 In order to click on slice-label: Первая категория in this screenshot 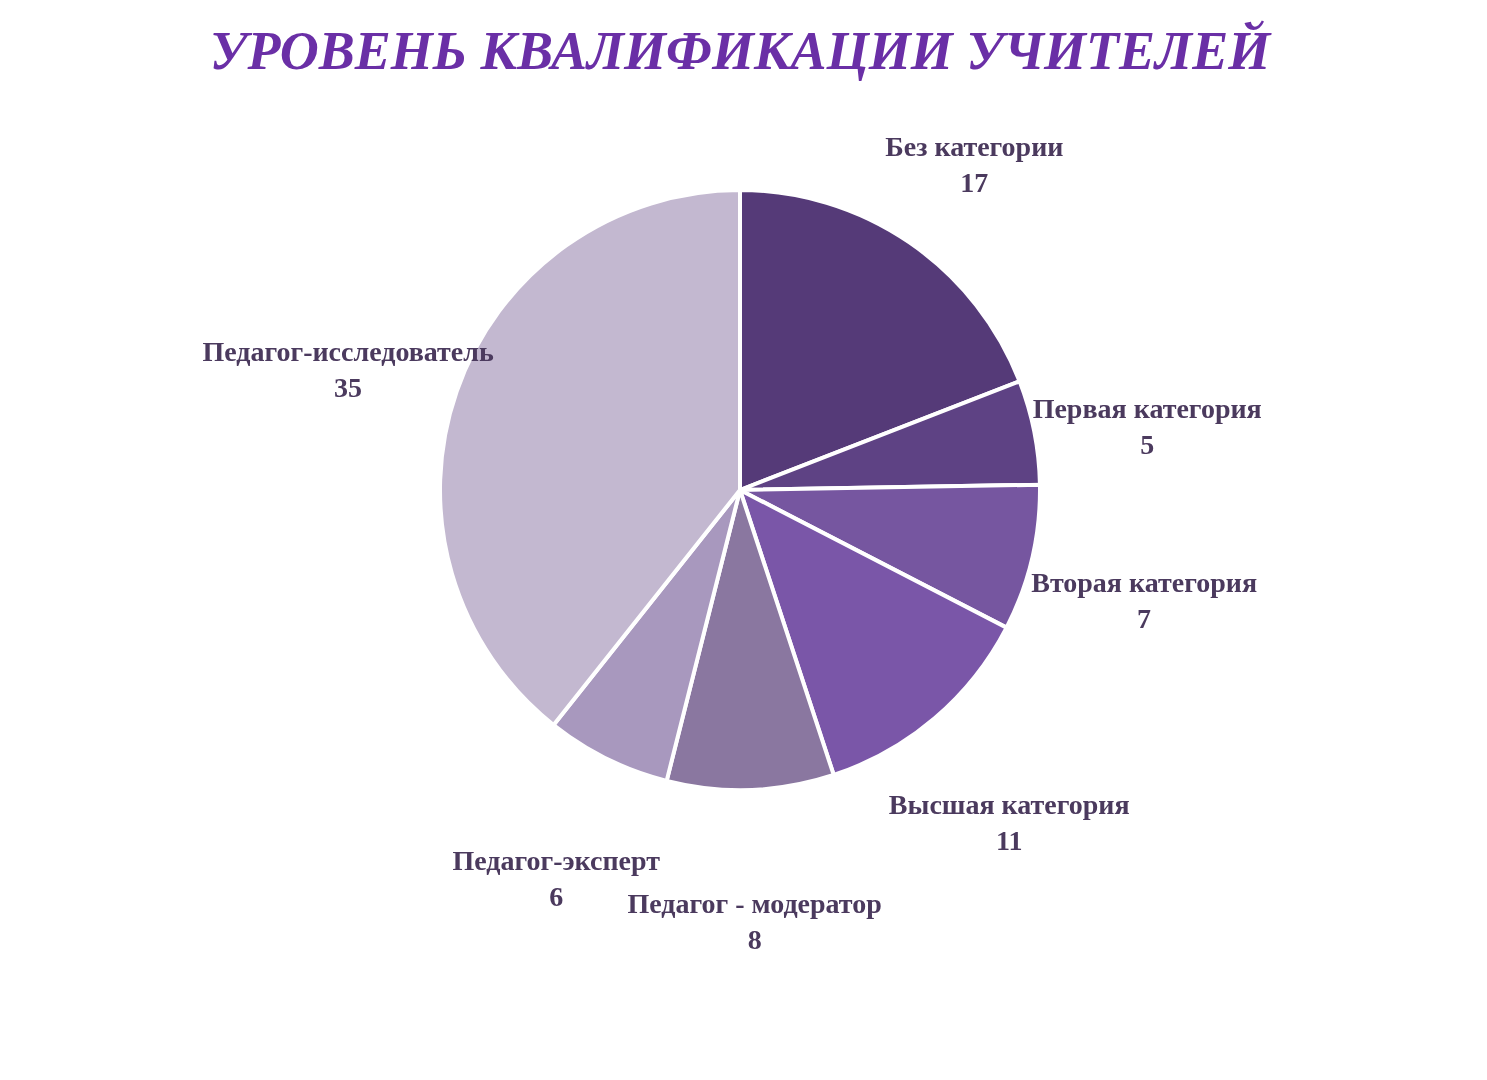, I will do `click(1147, 408)`.